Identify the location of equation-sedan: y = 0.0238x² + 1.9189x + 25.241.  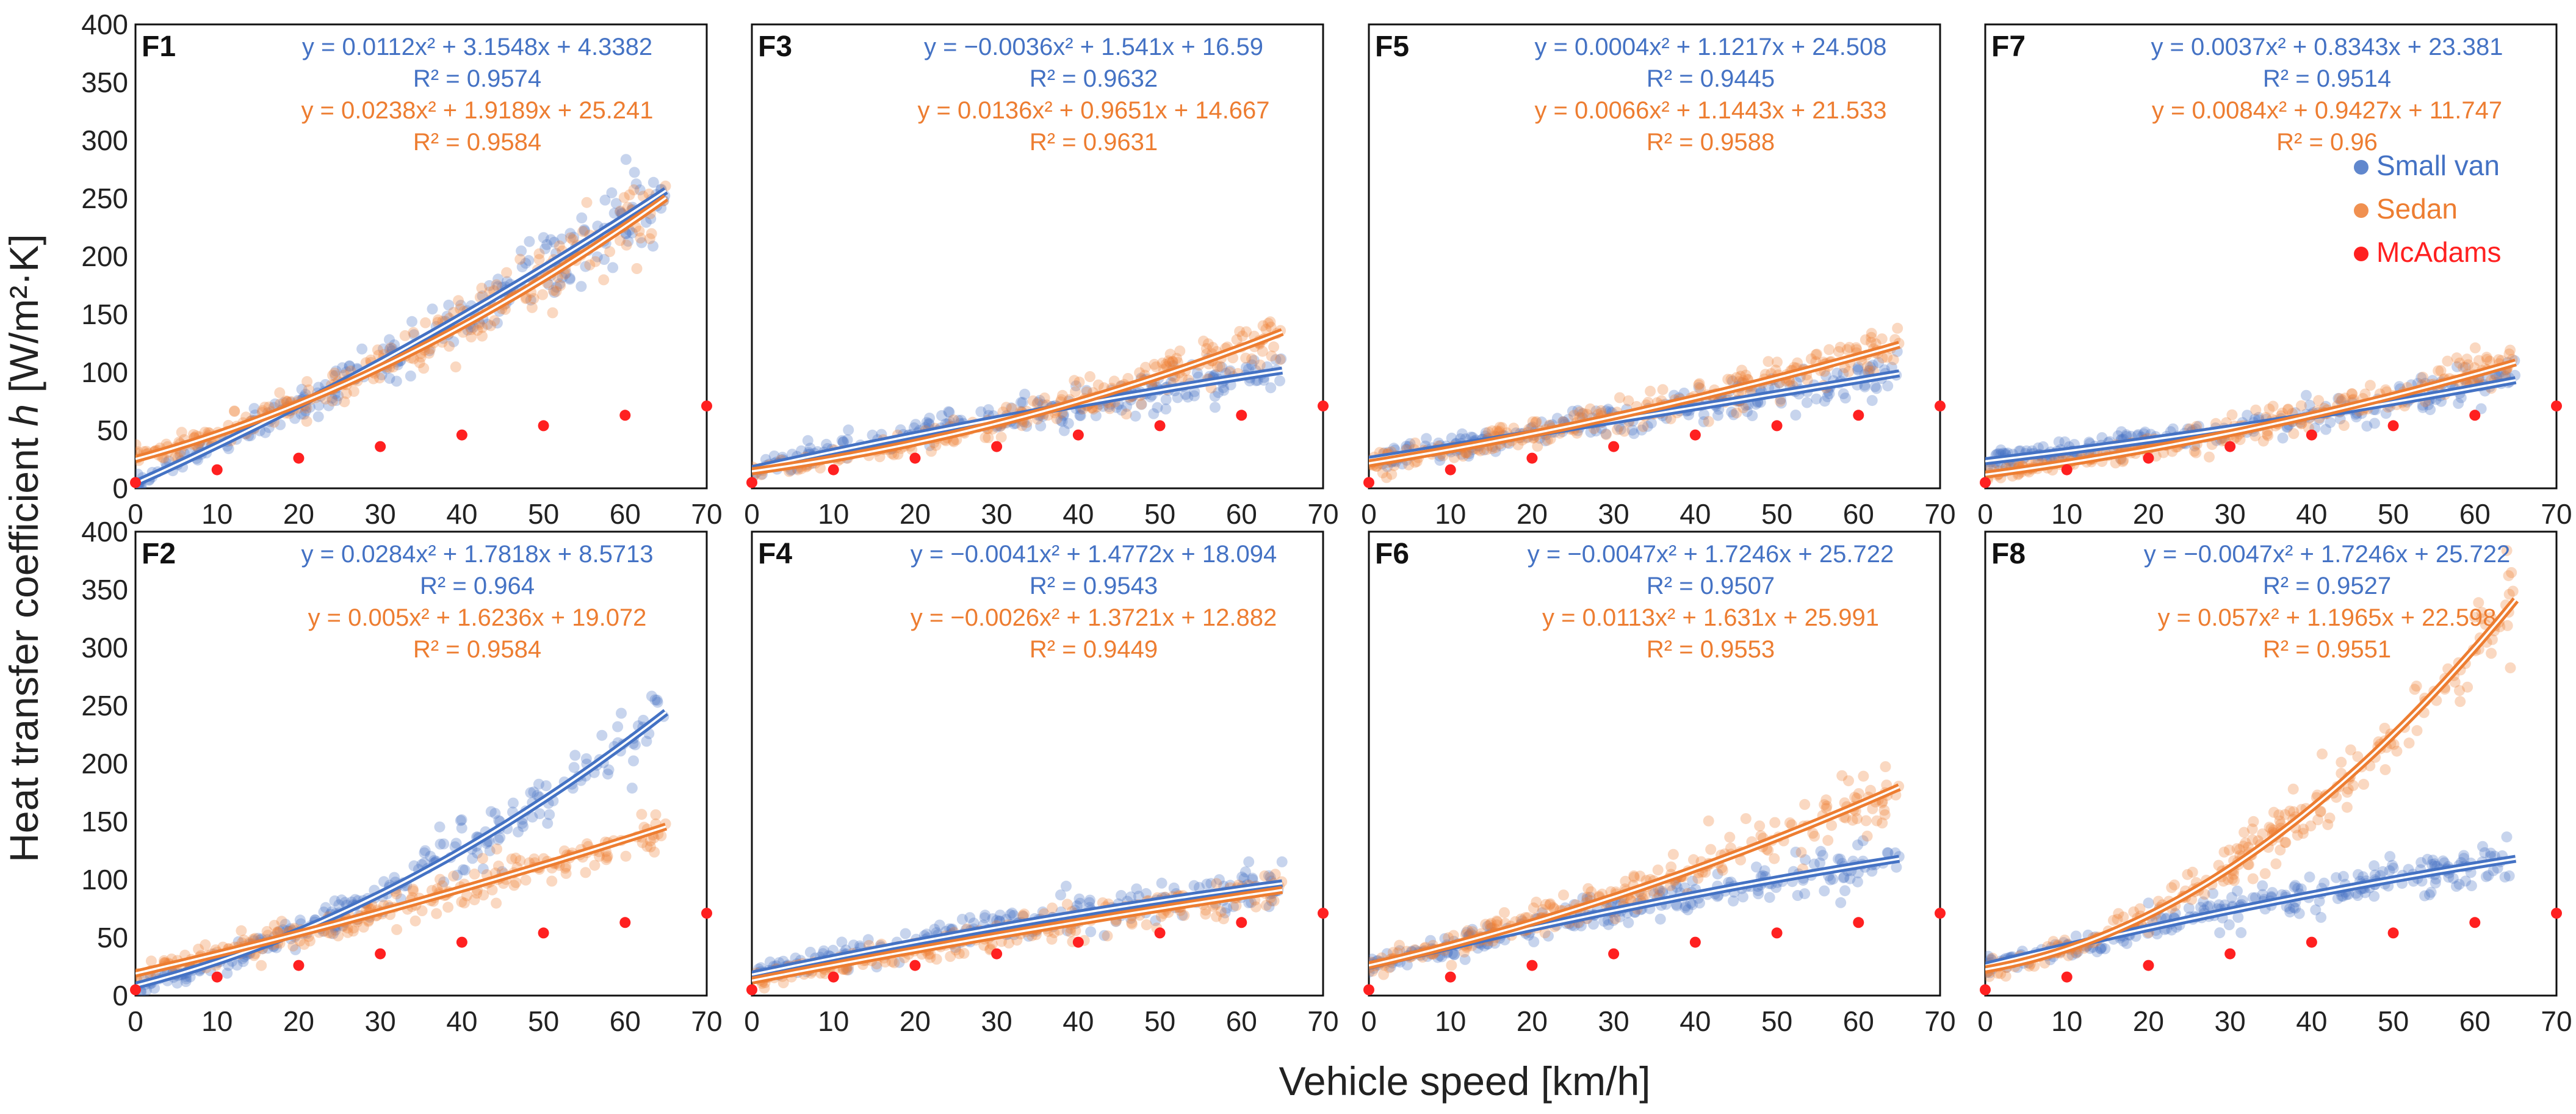
(477, 110).